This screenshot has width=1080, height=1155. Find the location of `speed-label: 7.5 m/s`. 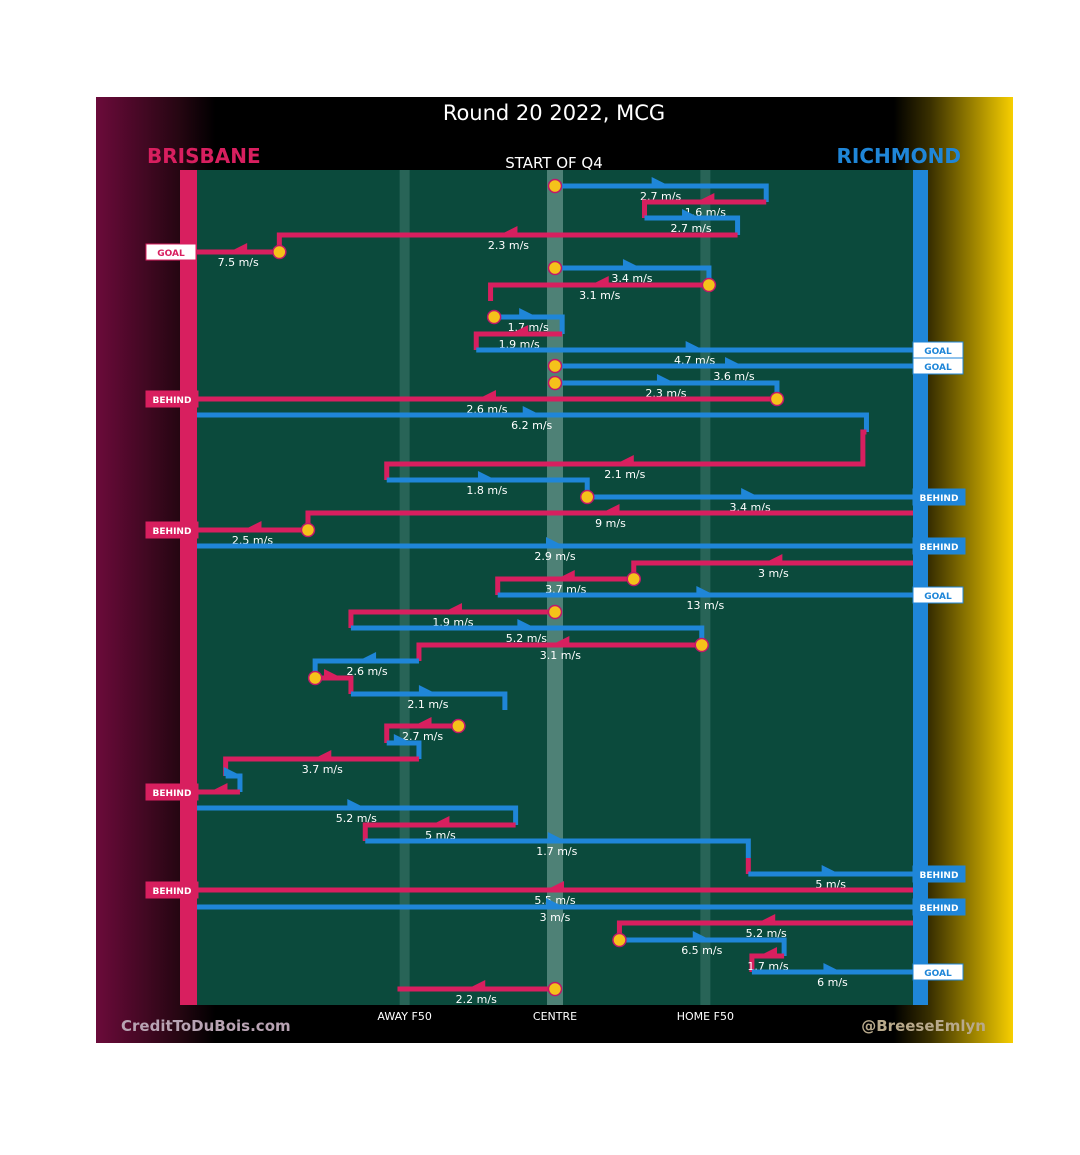

speed-label: 7.5 m/s is located at coordinates (238, 262).